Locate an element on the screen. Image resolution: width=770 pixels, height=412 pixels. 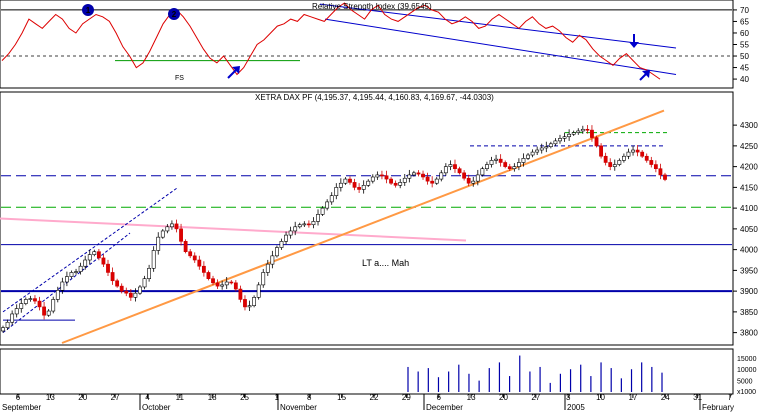
rsi-tick-label: 60 is located at coordinates (744, 33).